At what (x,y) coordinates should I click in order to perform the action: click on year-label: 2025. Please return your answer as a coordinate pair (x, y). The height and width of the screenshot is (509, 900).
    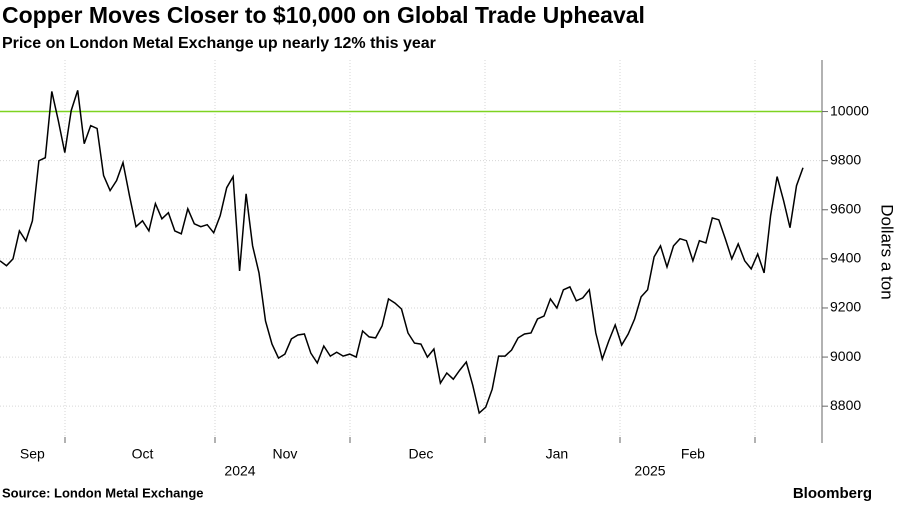
    Looking at the image, I should click on (649, 471).